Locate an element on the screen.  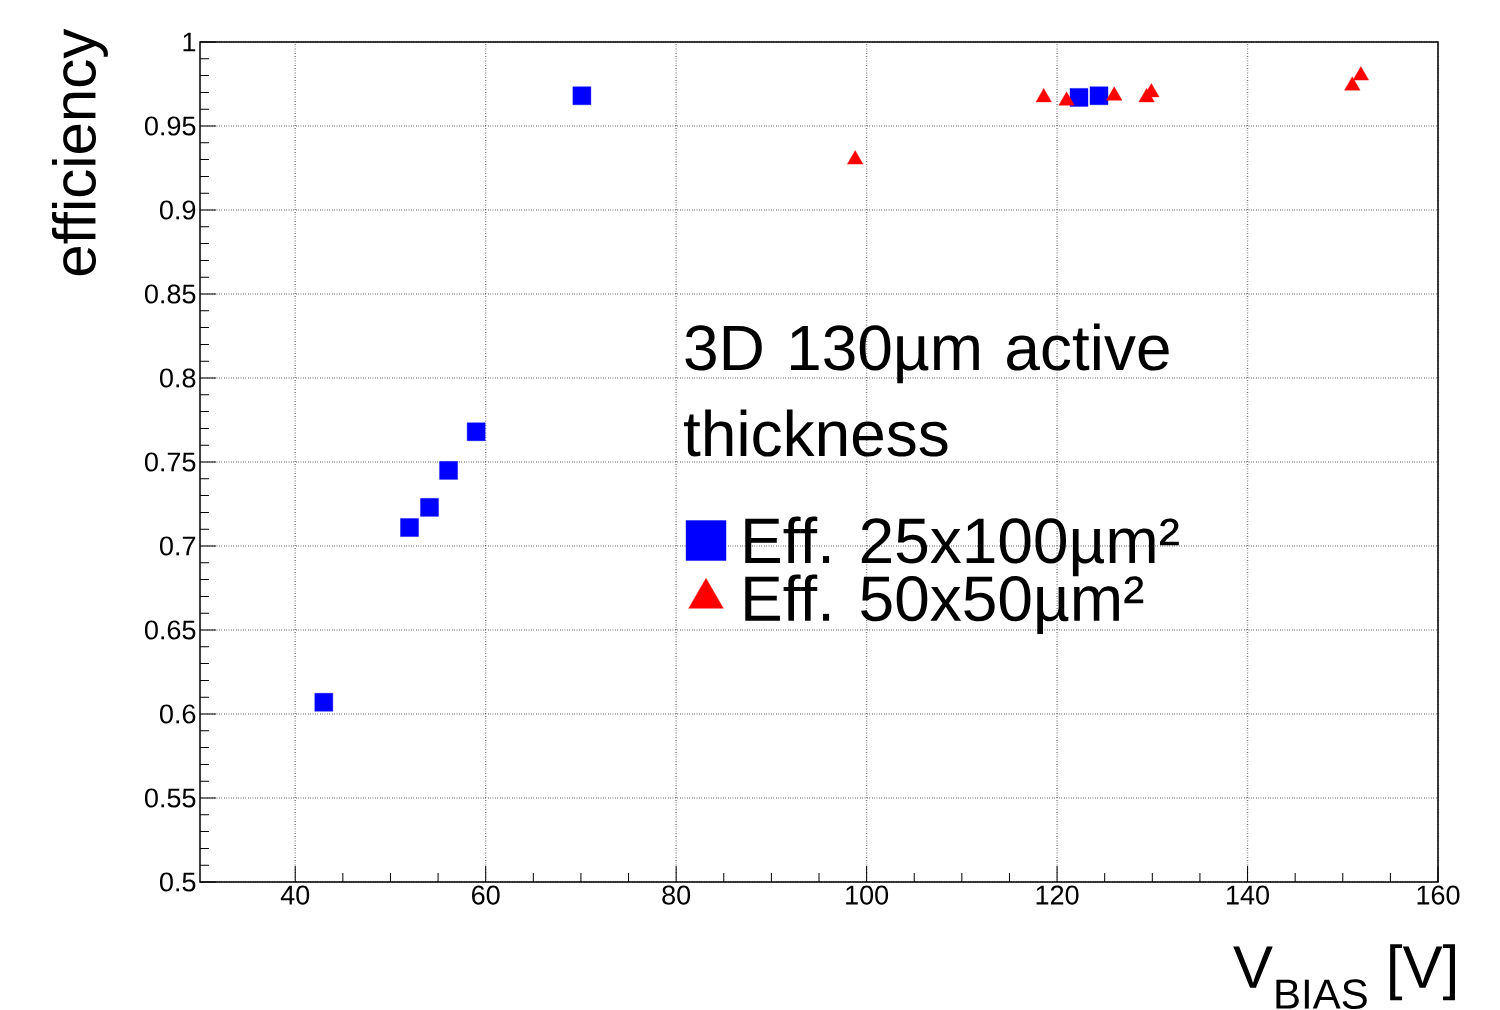
x-axis-title: V$_{BIAS}$ [V] is located at coordinates (1344, 976).